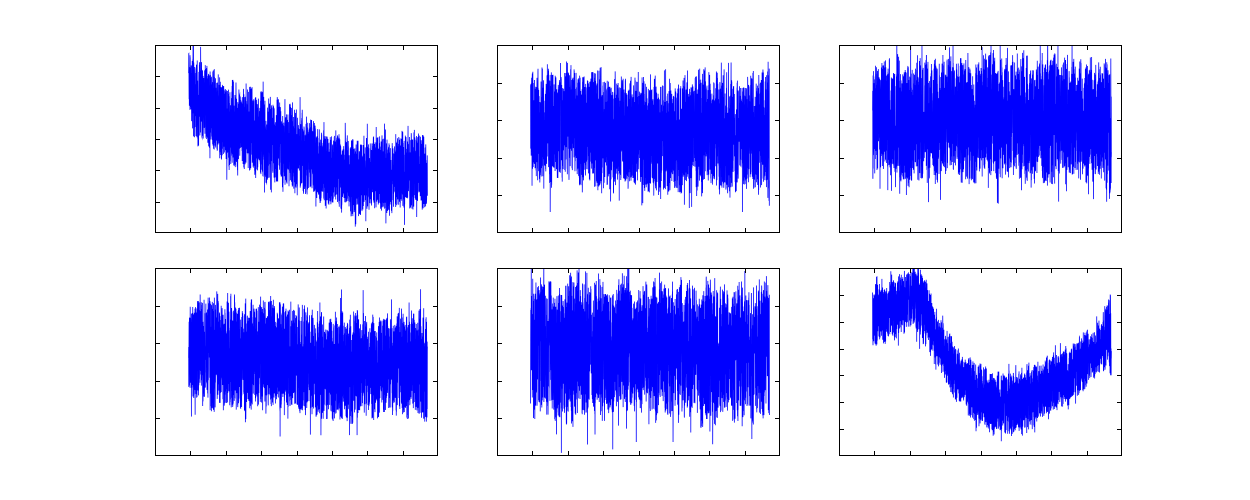 This screenshot has height=500, width=1250. Describe the element at coordinates (638, 362) in the screenshot. I see `plot-area-u2` at that location.